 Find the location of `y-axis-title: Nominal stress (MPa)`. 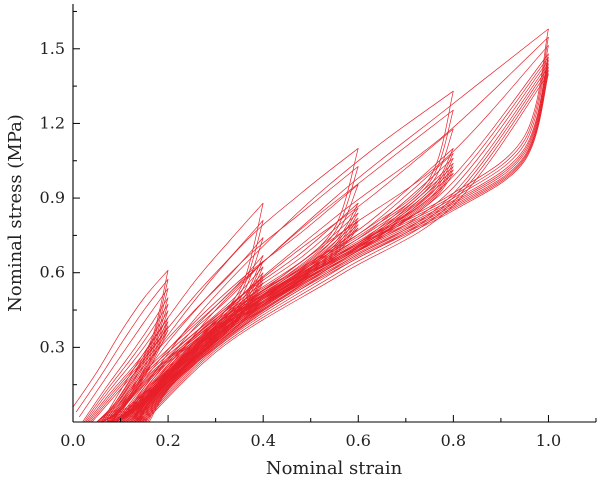

y-axis-title: Nominal stress (MPa) is located at coordinates (15, 213).